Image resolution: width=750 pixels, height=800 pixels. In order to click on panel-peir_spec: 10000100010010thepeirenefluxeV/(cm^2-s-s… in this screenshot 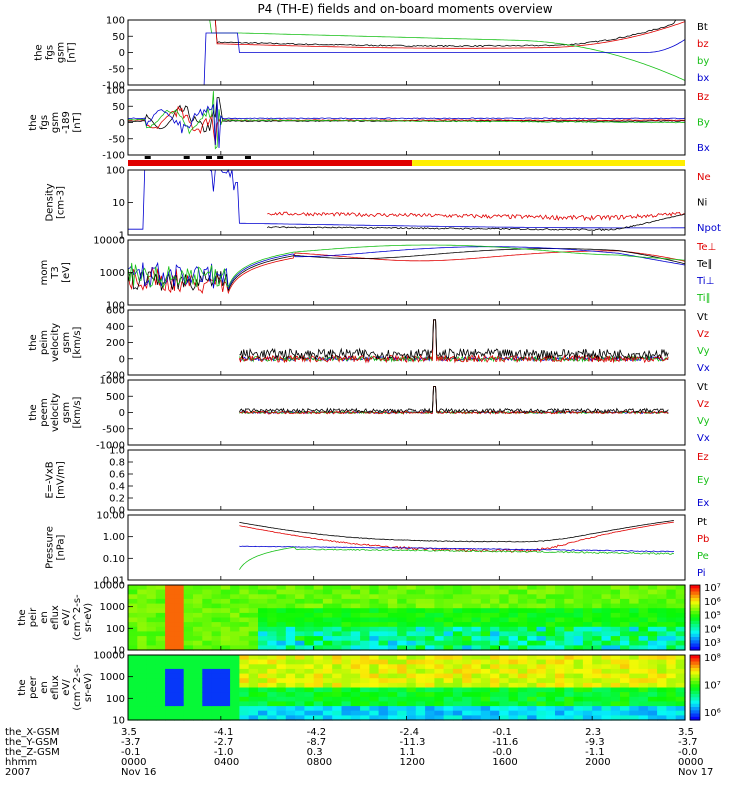, I will do `click(369, 619)`.